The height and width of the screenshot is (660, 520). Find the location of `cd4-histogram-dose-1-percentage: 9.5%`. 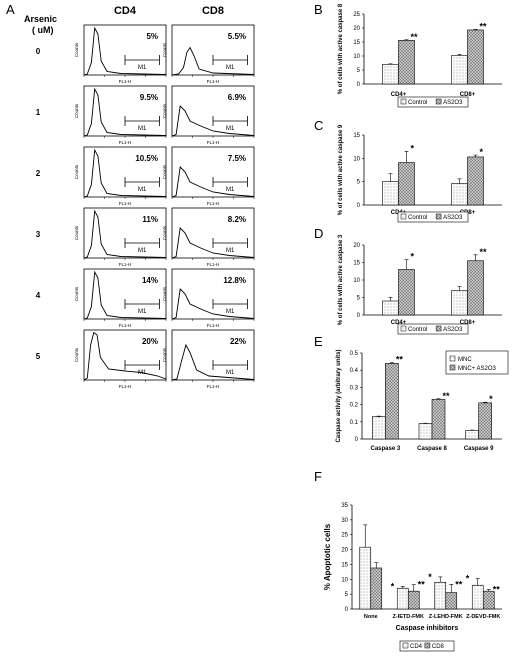

cd4-histogram-dose-1-percentage: 9.5% is located at coordinates (149, 97).